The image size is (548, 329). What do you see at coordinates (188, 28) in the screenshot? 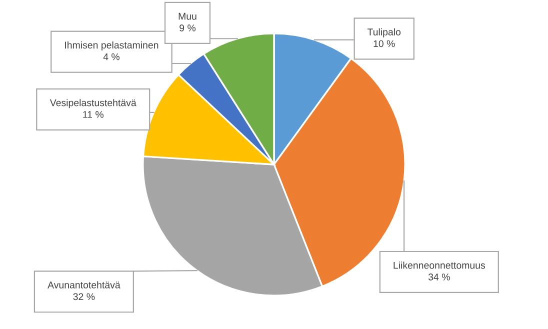
I see `data-label: 9 %` at bounding box center [188, 28].